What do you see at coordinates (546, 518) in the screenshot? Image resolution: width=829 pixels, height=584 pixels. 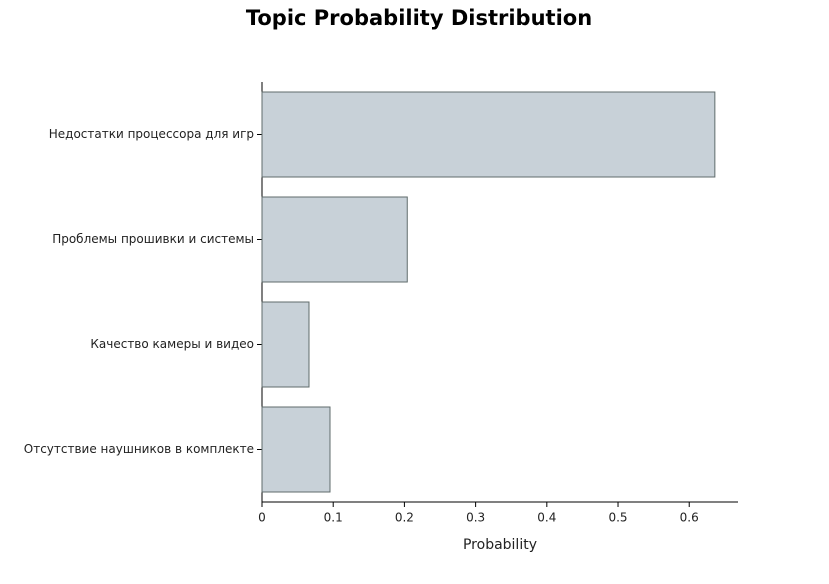 I see `x-tick-label: 0.4` at bounding box center [546, 518].